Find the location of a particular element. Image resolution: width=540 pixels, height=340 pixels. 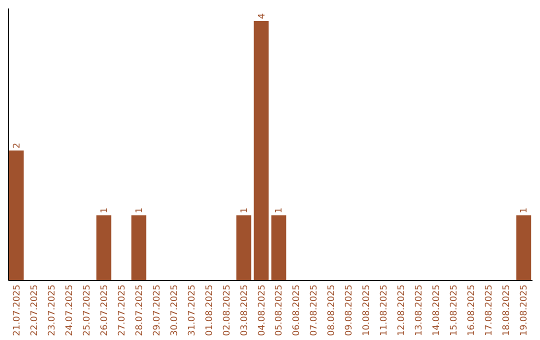

x-tick-label: 09.08.2025 is located at coordinates (349, 310).